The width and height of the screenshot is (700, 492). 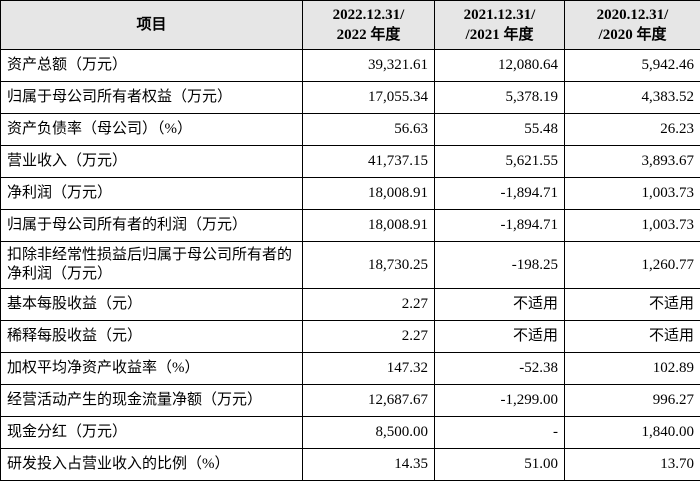 I want to click on row-label: 净利润（万元）, so click(x=151, y=193).